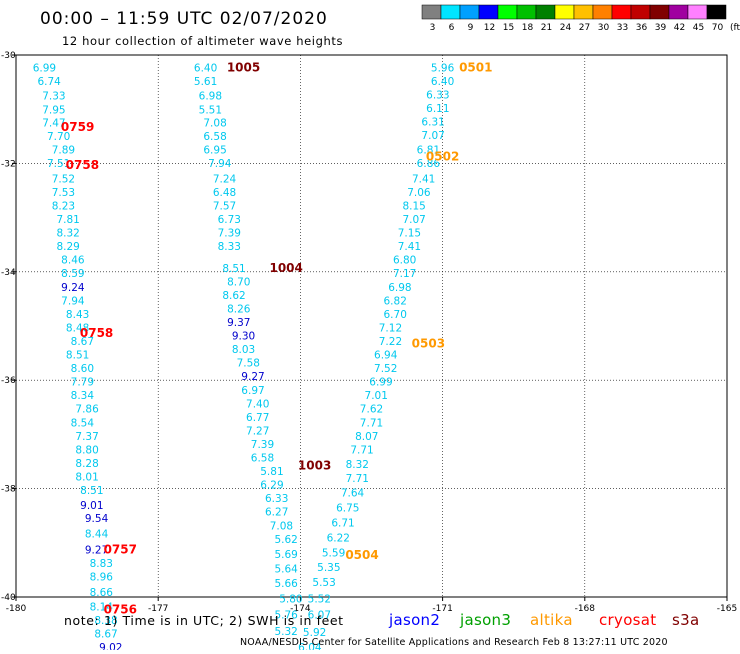 The width and height of the screenshot is (740, 654). I want to click on wave-height-value: 5.32, so click(285, 632).